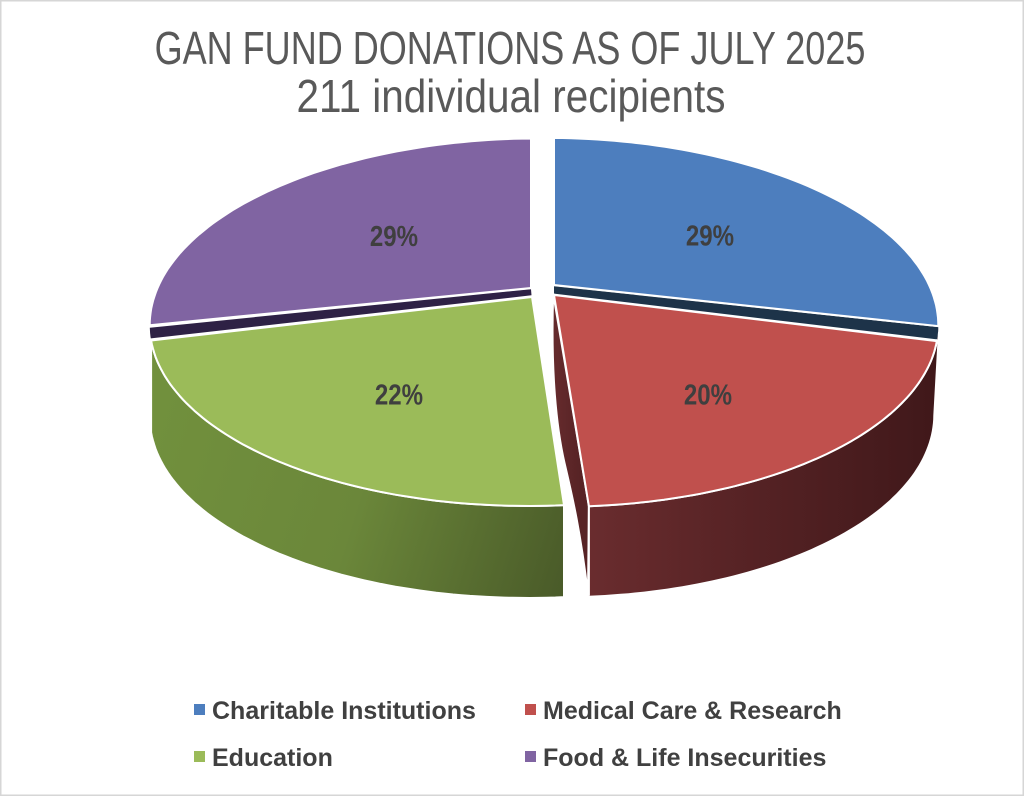  I want to click on svg-text: Medical Care & Research, so click(692, 711).